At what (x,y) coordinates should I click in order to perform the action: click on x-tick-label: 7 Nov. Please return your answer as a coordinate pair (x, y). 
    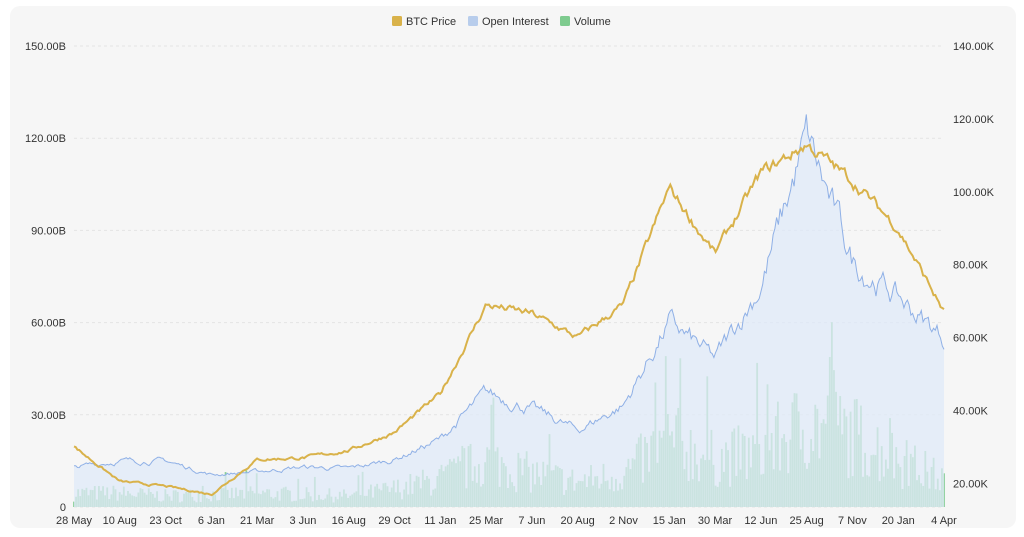
    Looking at the image, I should click on (852, 521).